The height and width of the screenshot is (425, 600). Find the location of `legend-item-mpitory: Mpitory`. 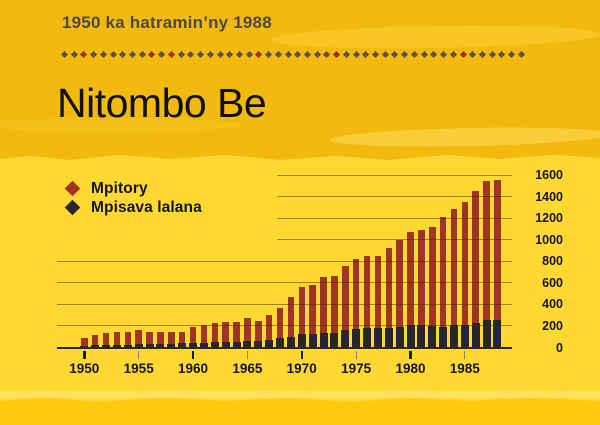

legend-item-mpitory: Mpitory is located at coordinates (133, 188).